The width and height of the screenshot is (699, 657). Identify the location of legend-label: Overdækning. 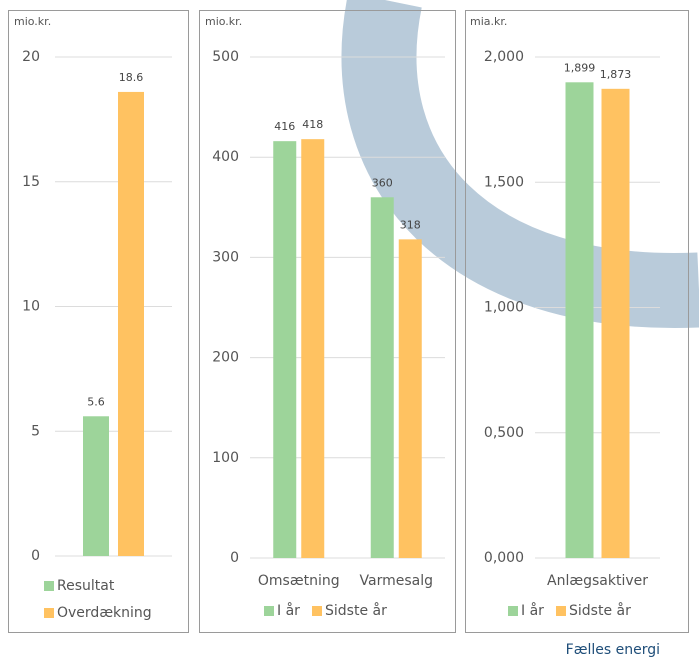
(104, 613).